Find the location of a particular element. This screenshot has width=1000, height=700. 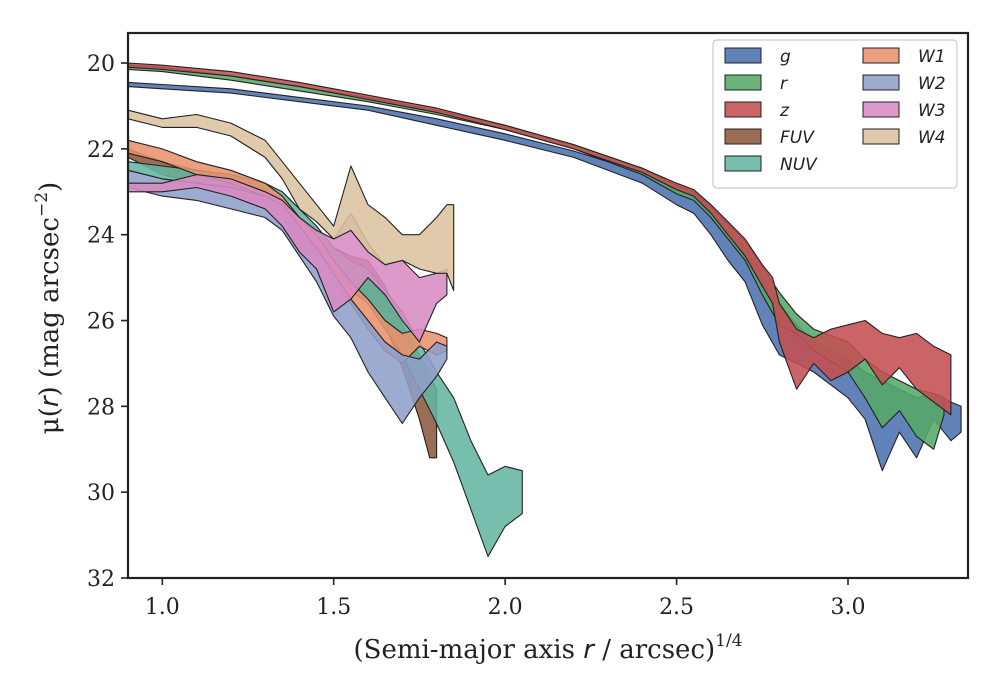

legend-swatch-r is located at coordinates (743, 82).